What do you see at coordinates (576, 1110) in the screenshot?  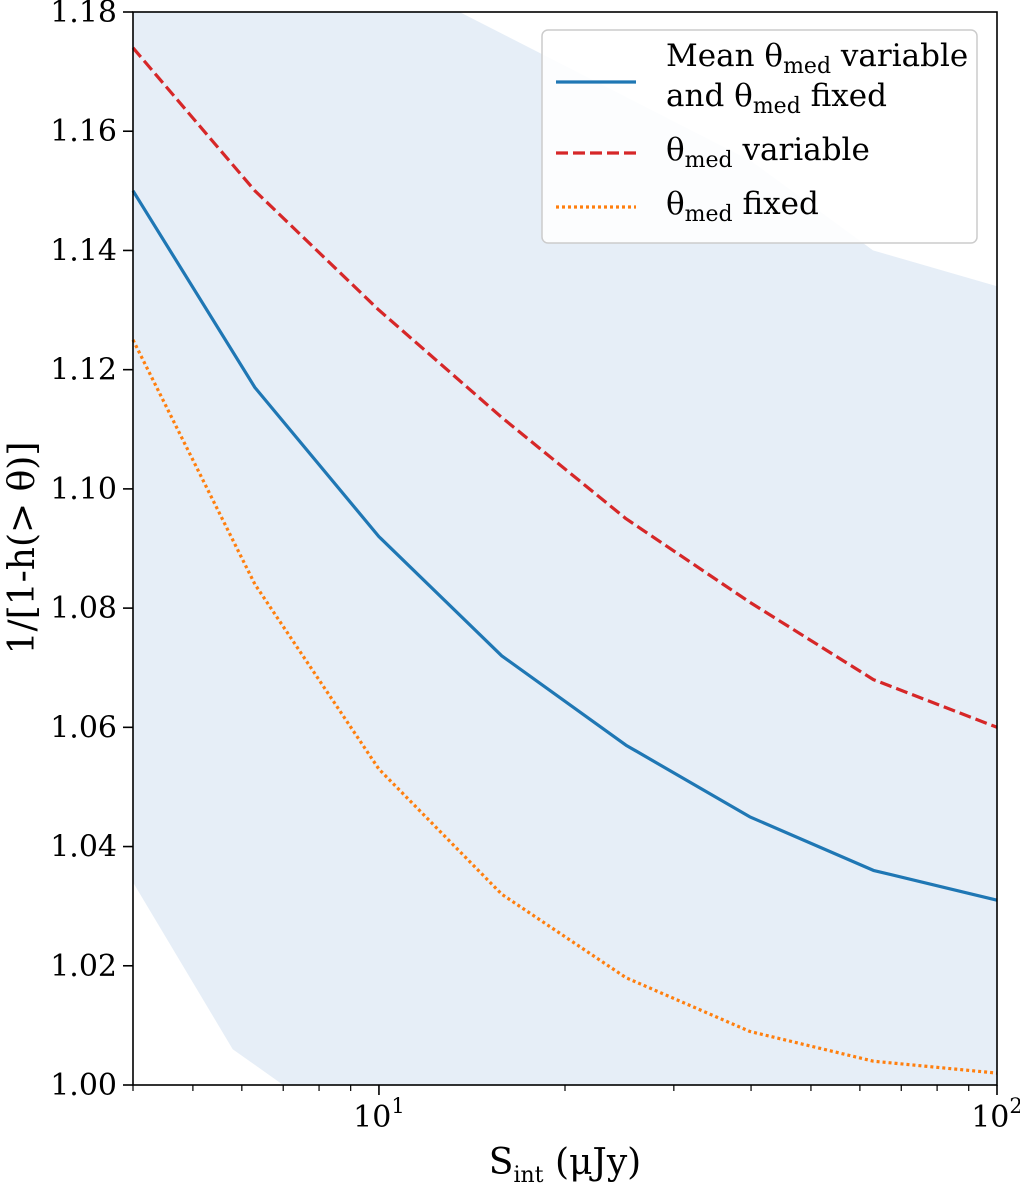 I see `x-axis: 10¹ 10²` at bounding box center [576, 1110].